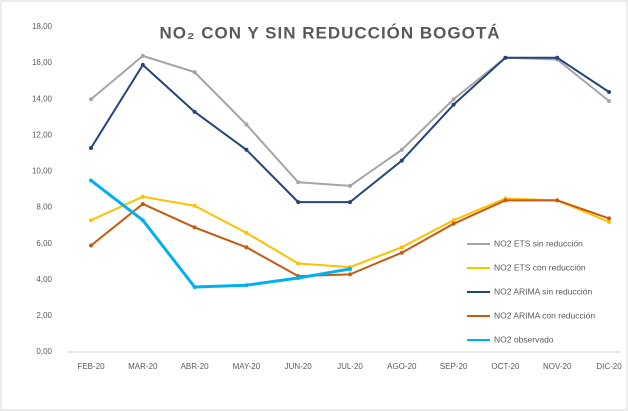 The height and width of the screenshot is (411, 628). Describe the element at coordinates (44, 351) in the screenshot. I see `y-tick-label: 0,00` at that location.